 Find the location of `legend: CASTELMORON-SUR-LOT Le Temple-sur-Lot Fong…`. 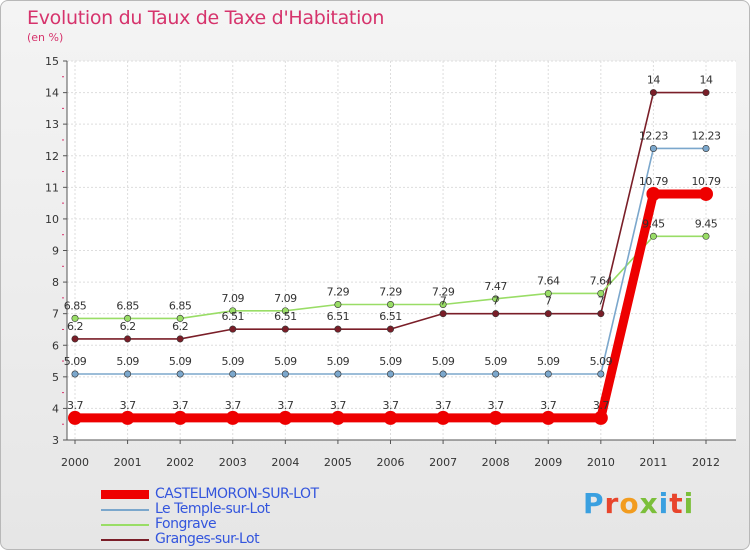

legend: CASTELMORON-SUR-LOT Le Temple-sur-Lot Fong… is located at coordinates (210, 517).